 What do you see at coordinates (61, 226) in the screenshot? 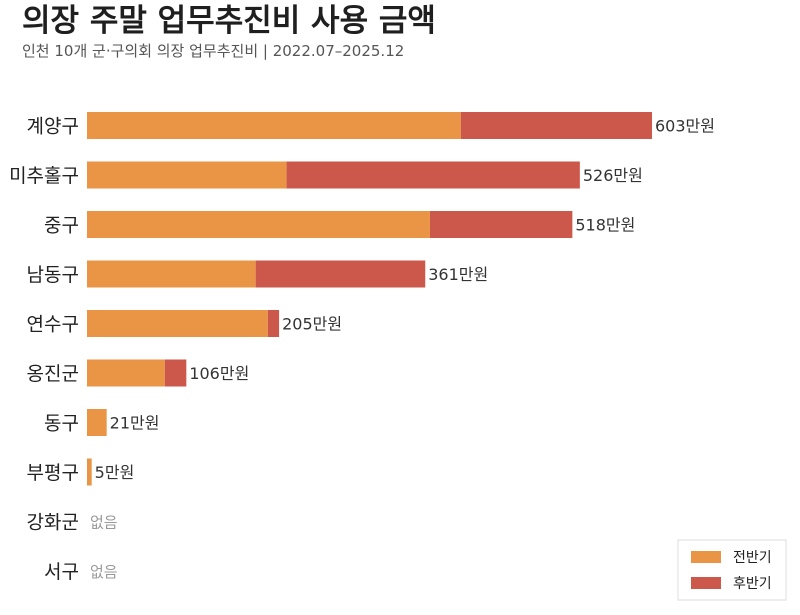
I see `category-label: 중구` at bounding box center [61, 226].